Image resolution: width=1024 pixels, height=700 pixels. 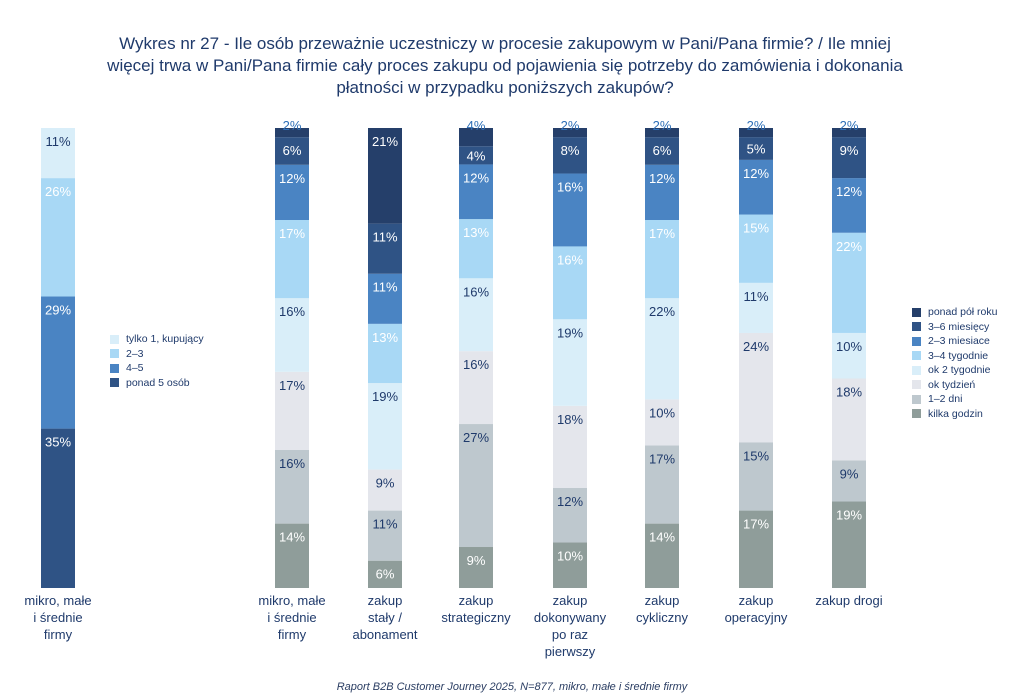 What do you see at coordinates (662, 422) in the screenshot?
I see `bar-segment-right-zakup-cykliczny-ok-tydzień` at bounding box center [662, 422].